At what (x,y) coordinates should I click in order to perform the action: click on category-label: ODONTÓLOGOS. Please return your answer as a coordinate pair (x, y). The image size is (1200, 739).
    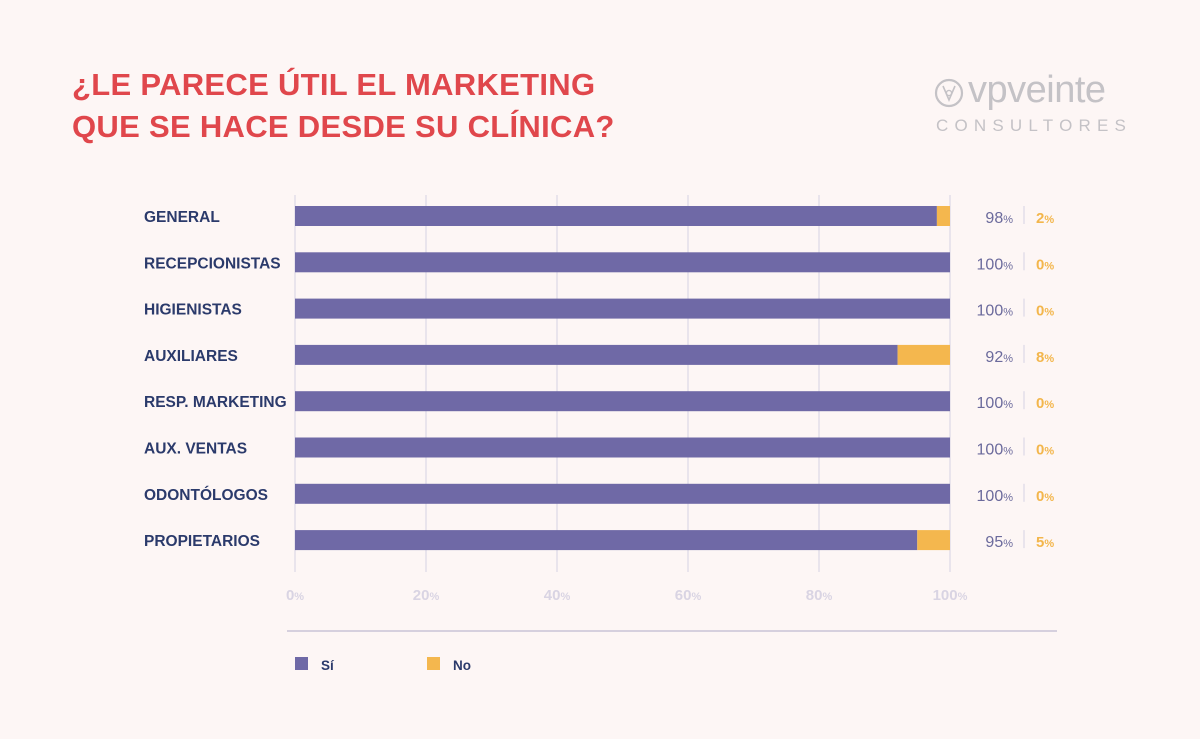
    Looking at the image, I should click on (206, 495).